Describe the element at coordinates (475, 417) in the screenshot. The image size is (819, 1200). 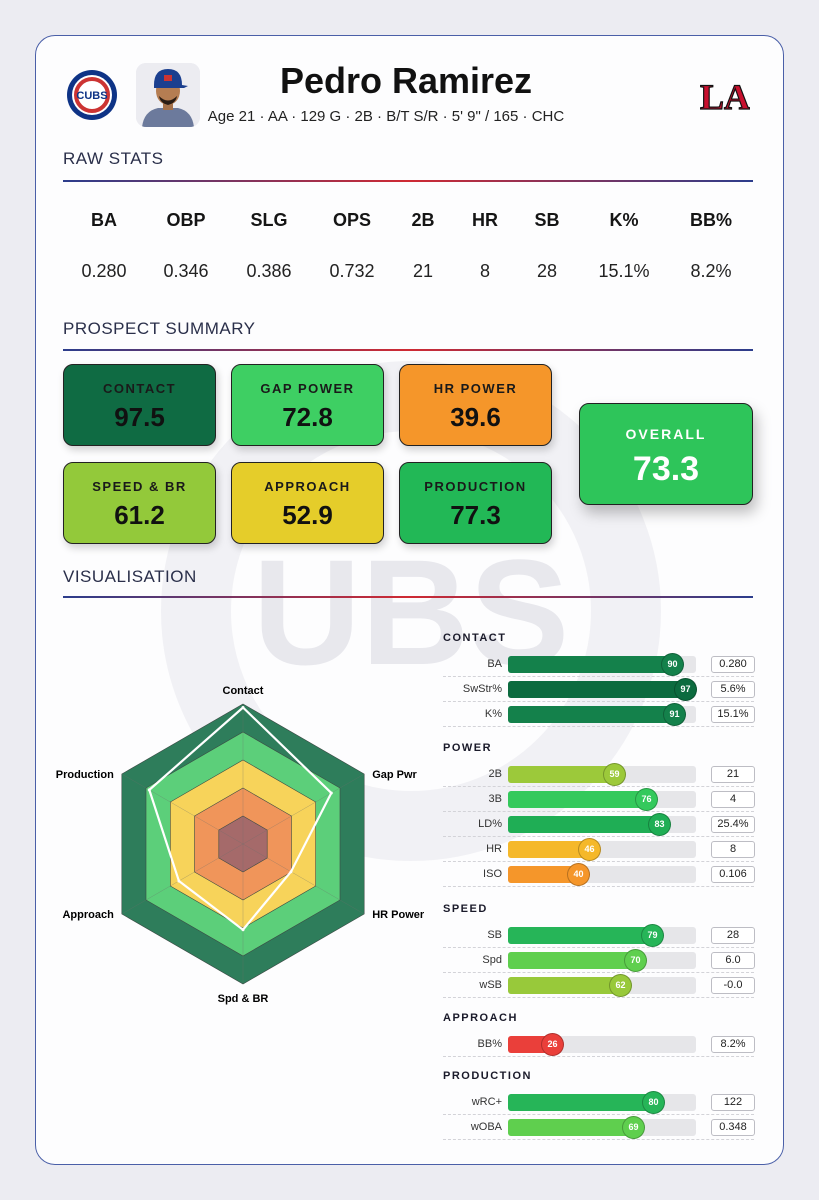
I see `tile-value: 39.6` at that location.